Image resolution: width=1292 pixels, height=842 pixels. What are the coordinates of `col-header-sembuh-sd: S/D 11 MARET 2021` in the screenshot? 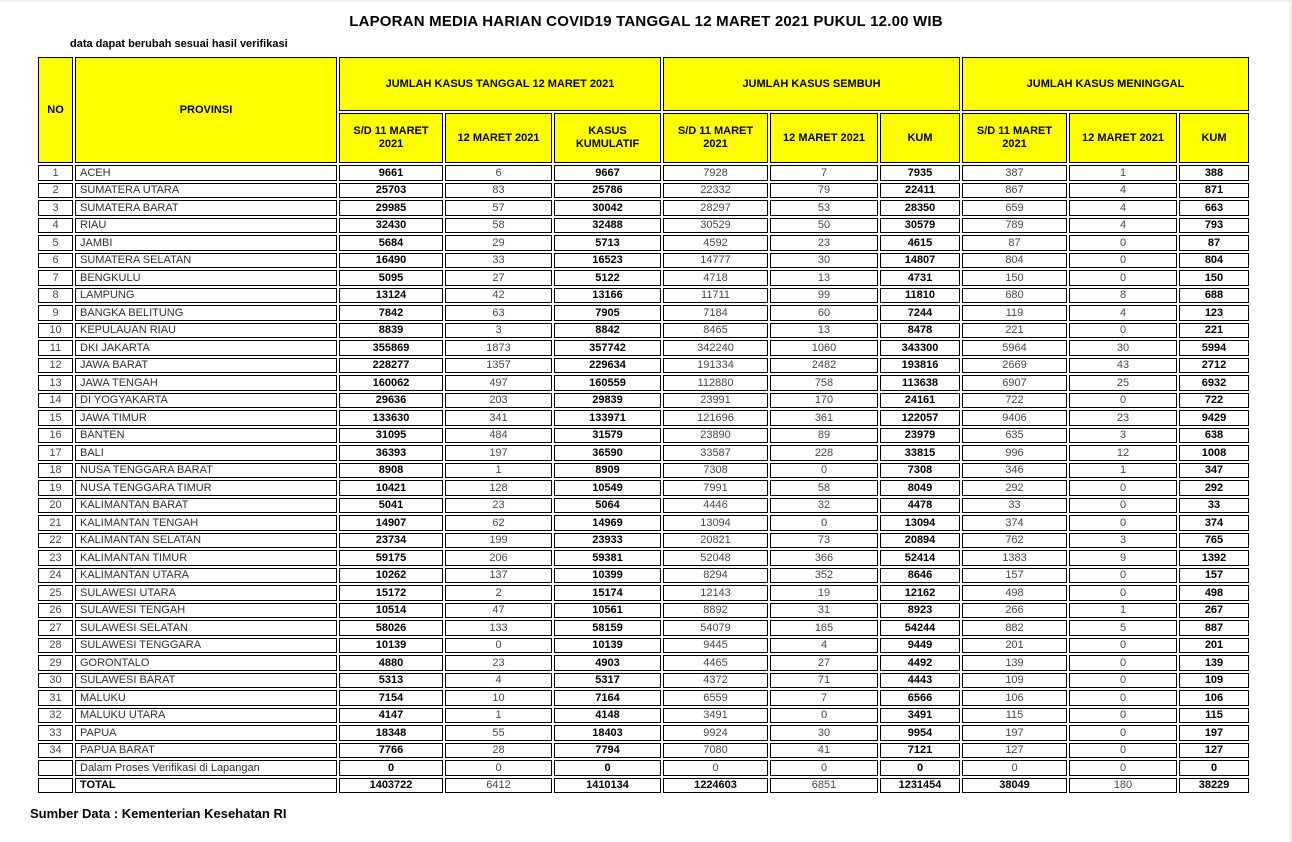 It's located at (715, 138).